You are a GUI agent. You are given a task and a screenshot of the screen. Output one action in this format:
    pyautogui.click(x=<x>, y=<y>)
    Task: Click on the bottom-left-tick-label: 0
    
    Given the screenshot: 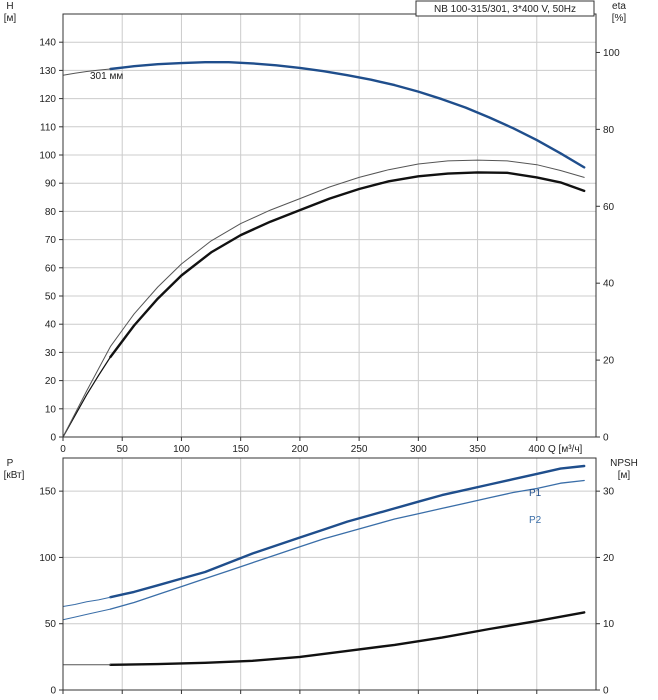 What is the action you would take?
    pyautogui.click(x=53, y=691)
    